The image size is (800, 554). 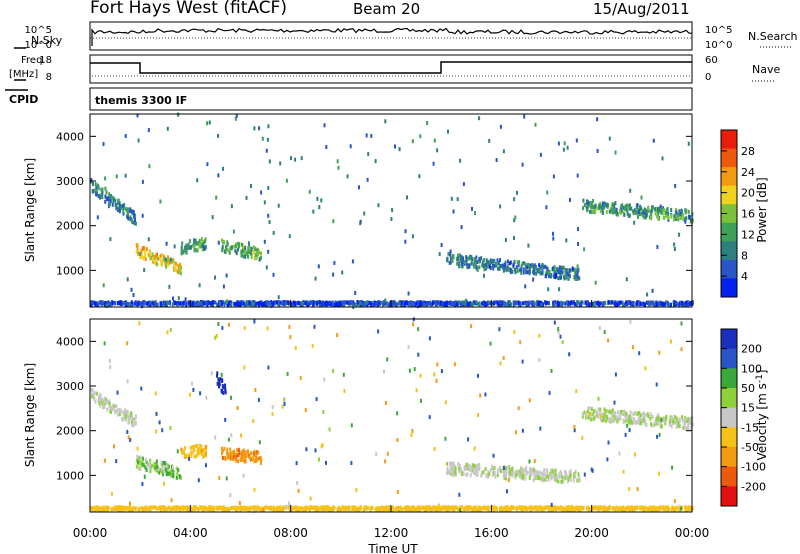 I want to click on freq-panel: Freq. [MHz] 18 8 60 0 Nave, so click(x=394, y=69).